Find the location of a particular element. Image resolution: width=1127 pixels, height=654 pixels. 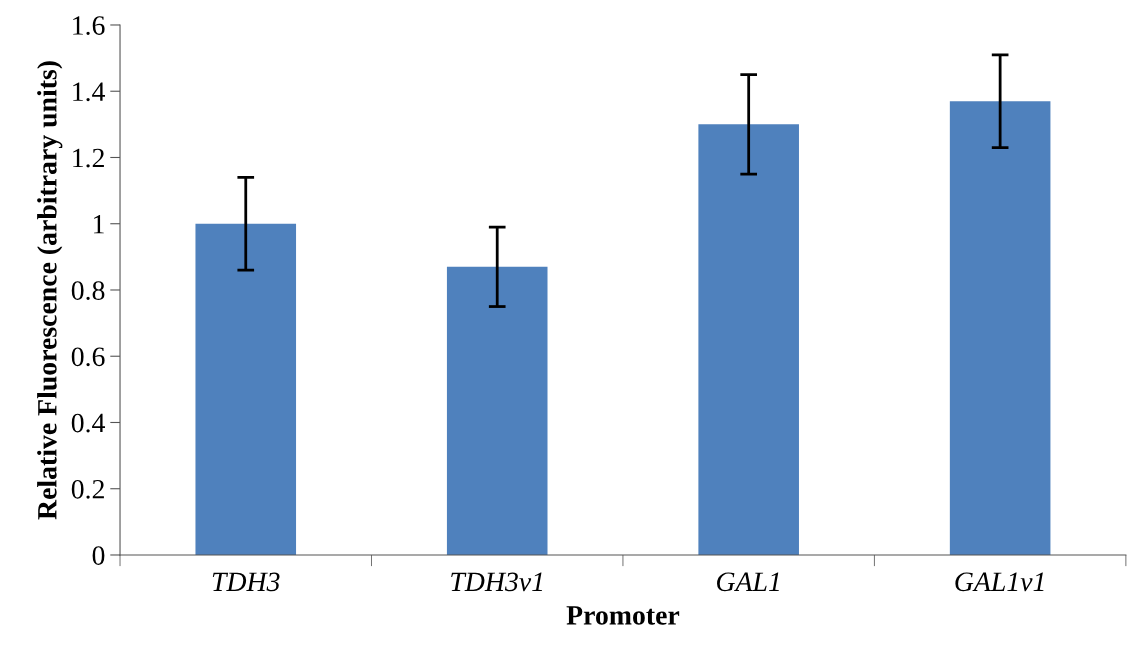

y-tick-label: 0.6 is located at coordinates (88, 357).